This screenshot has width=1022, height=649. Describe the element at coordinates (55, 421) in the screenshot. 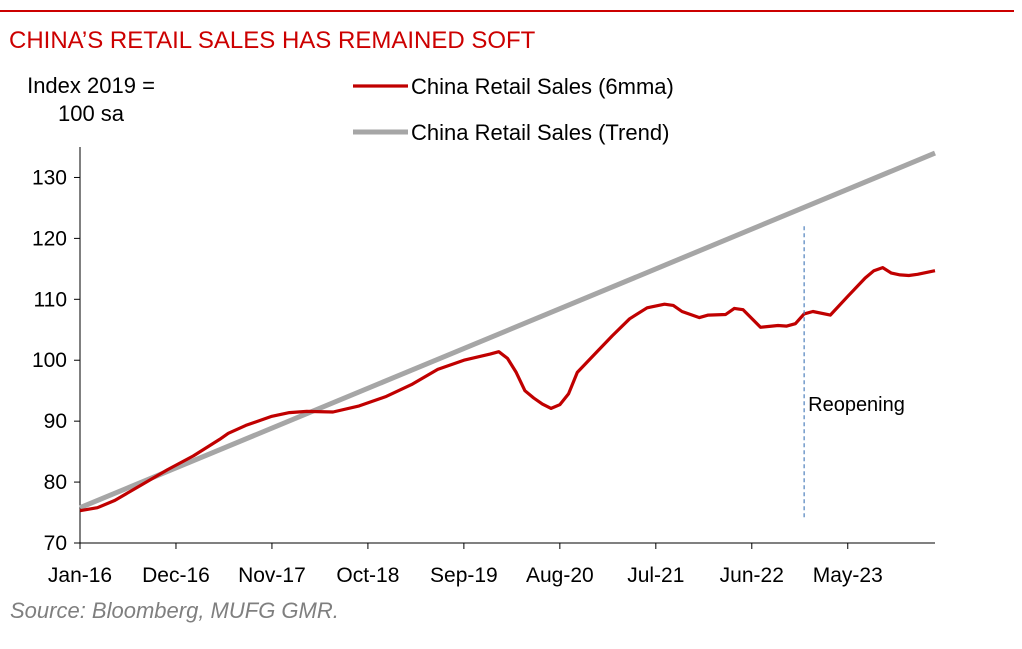

I see `y-tick-label: 90` at that location.